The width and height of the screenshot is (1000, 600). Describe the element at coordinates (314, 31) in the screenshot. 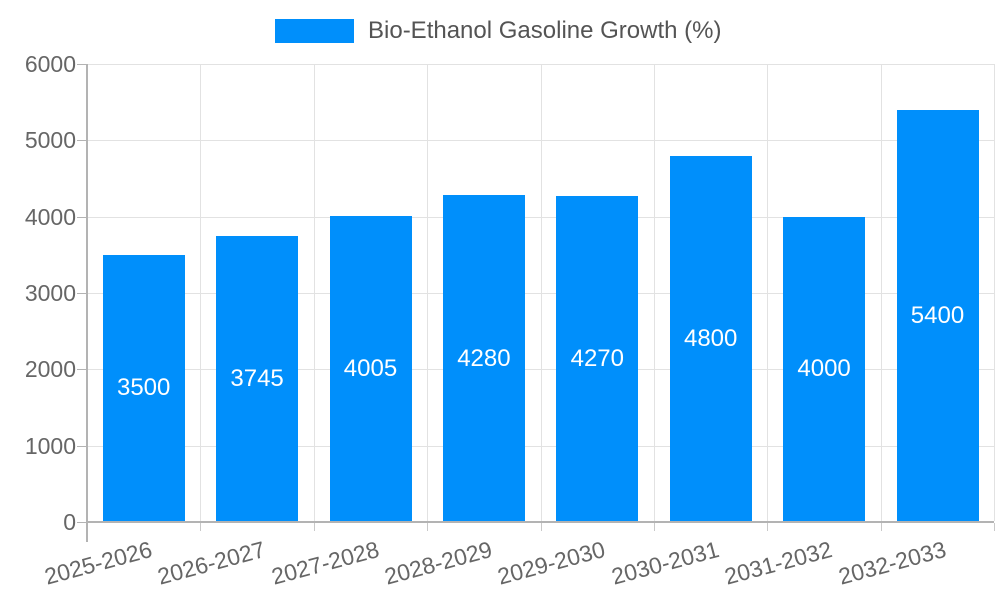

I see `legend-swatch-icon` at that location.